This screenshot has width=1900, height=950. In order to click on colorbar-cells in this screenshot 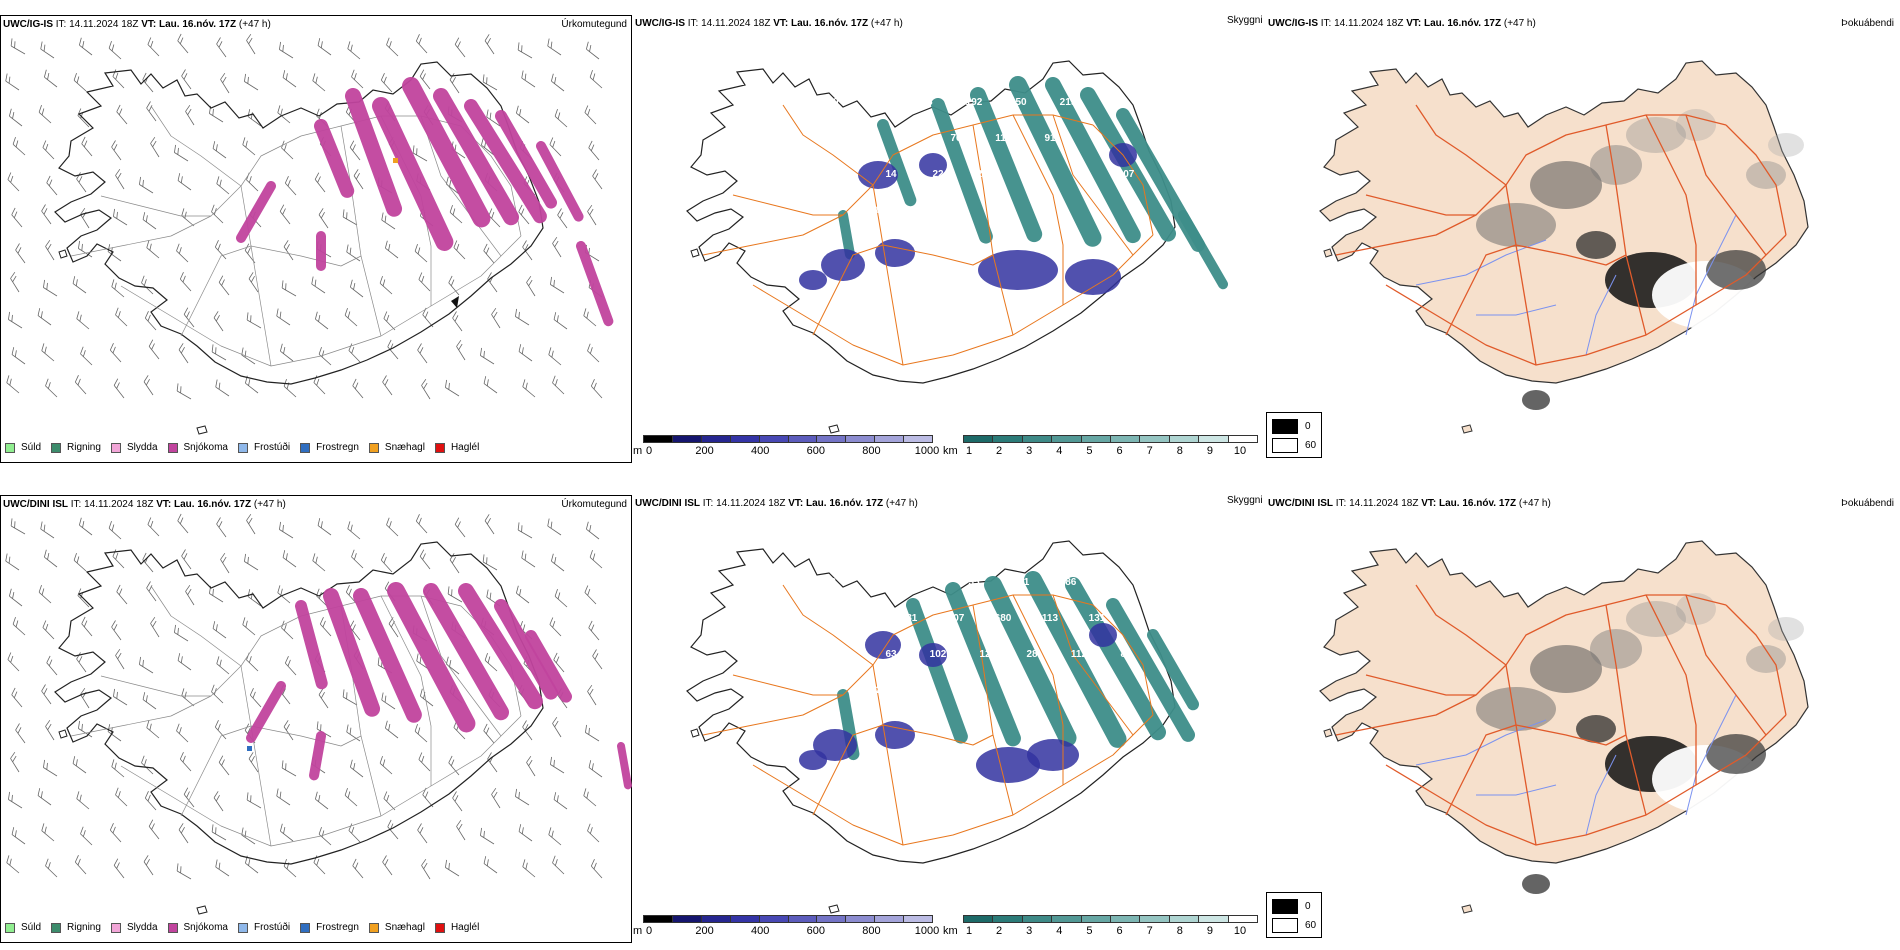, I will do `click(788, 919)`.